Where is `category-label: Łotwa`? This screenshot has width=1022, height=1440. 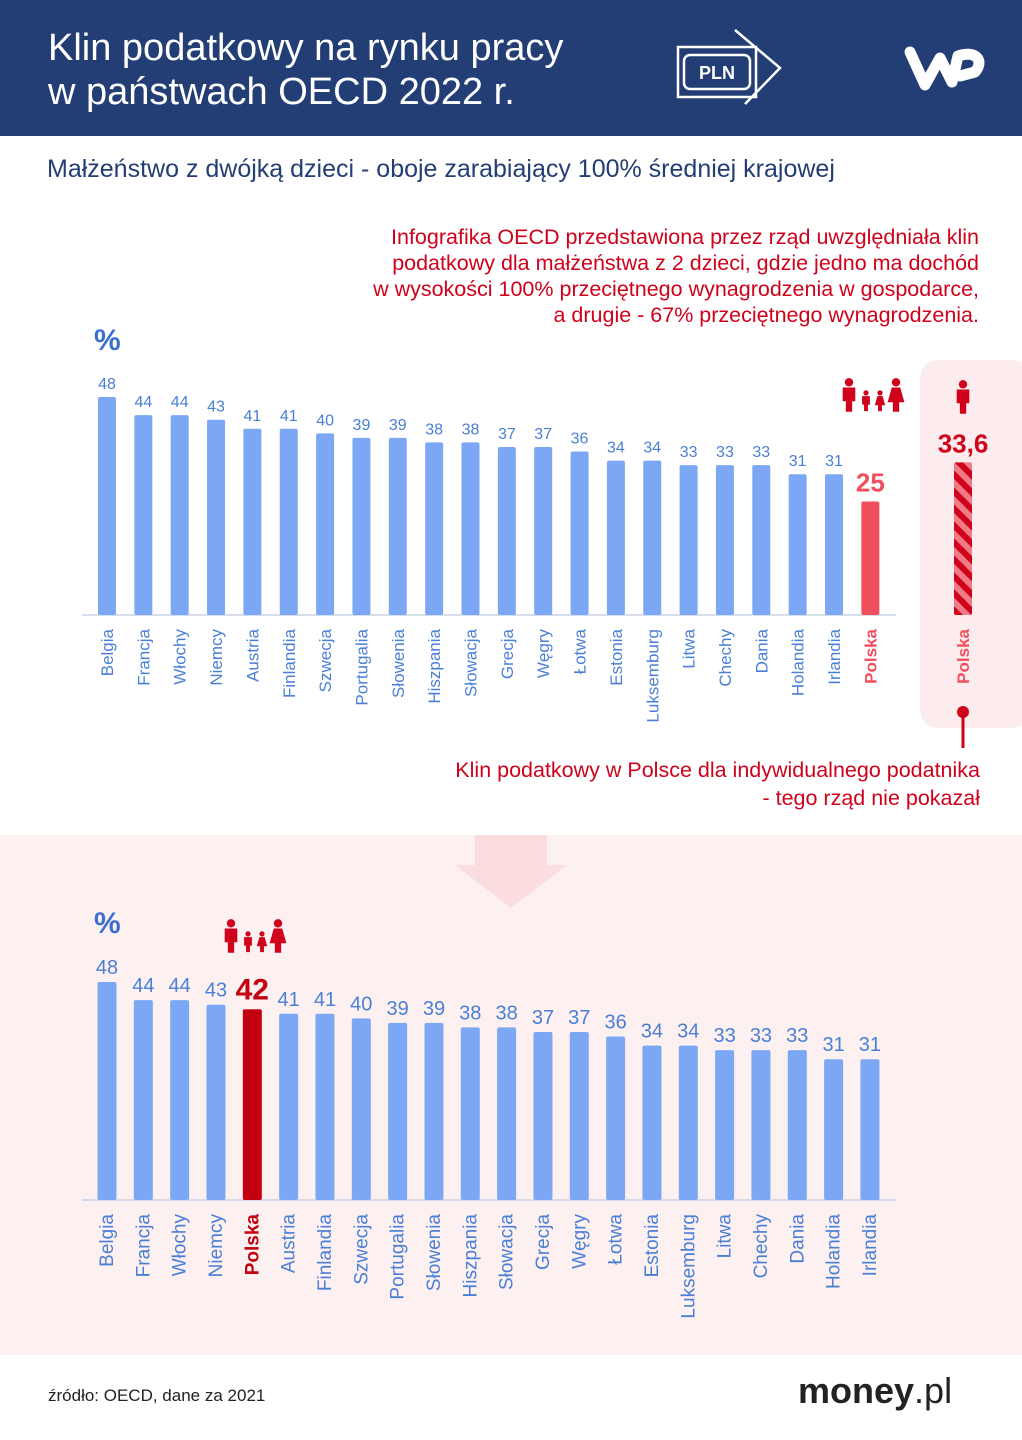
category-label: Łotwa is located at coordinates (580, 651).